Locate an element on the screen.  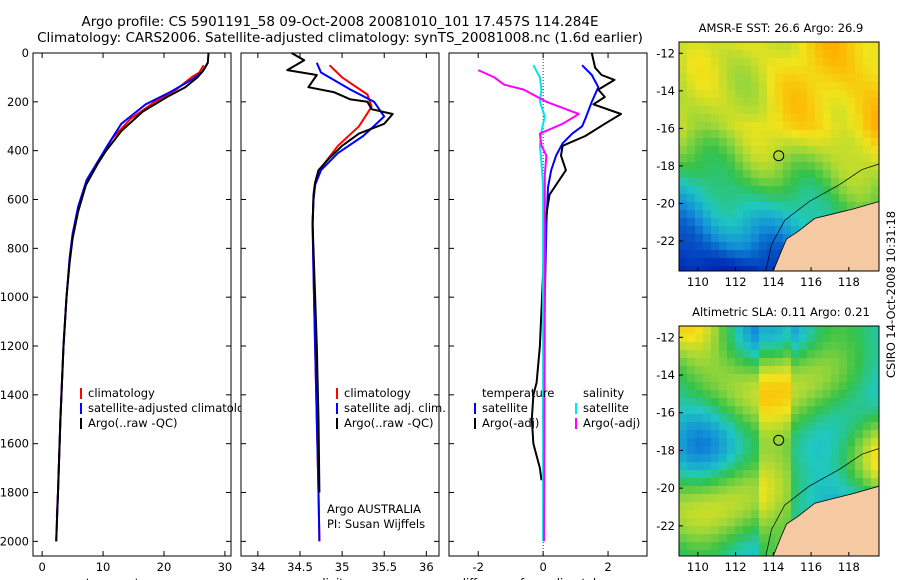
y-tick-label: 800 is located at coordinates (18, 248).